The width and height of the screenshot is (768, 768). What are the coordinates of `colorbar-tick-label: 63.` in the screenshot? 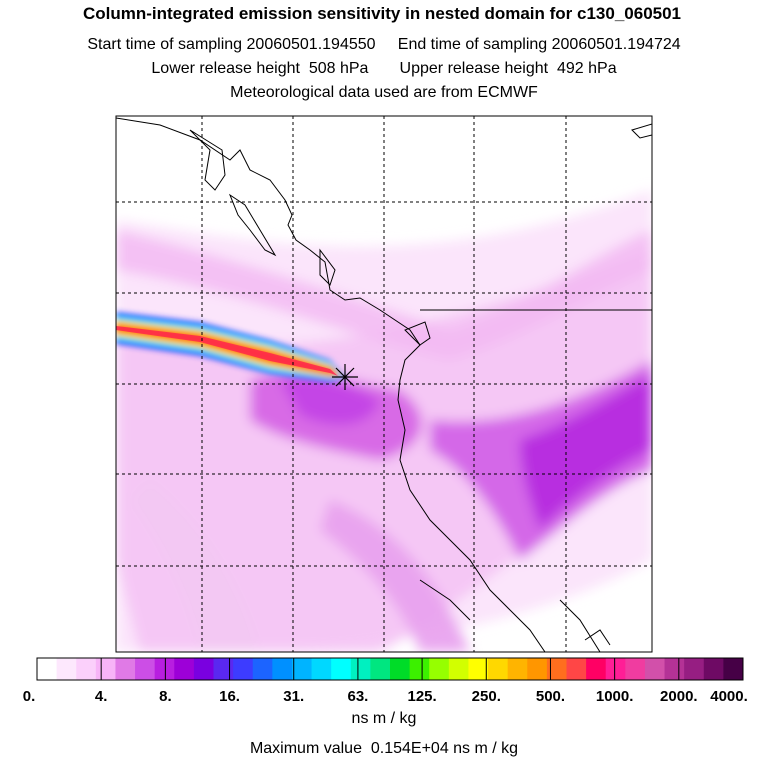 It's located at (358, 696).